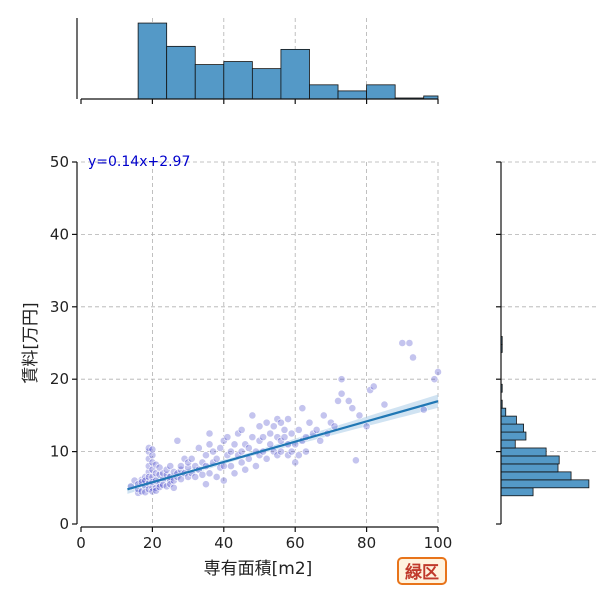  I want to click on right-marginal-histogram, so click(546, 343).